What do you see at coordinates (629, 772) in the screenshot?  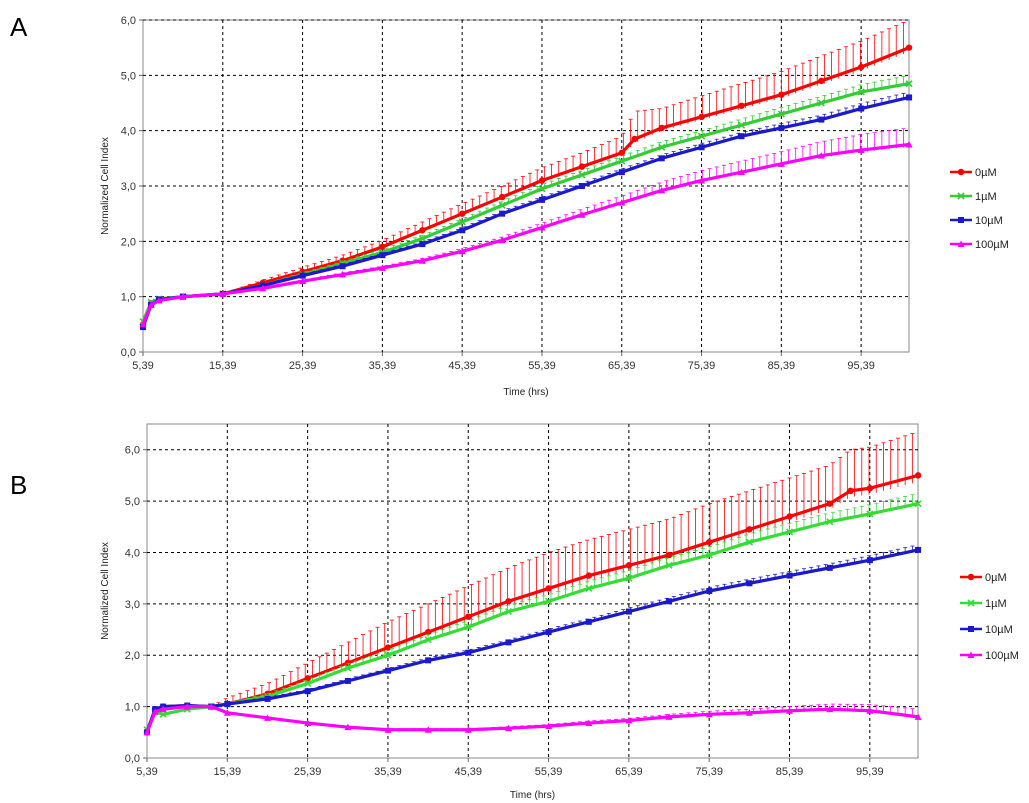 I see `x-tick-label: 65,39` at bounding box center [629, 772].